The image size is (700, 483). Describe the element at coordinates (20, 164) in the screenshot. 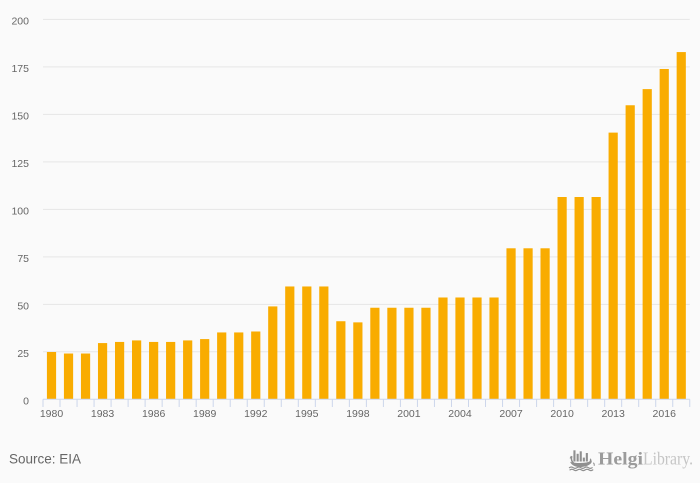

I see `svg-text: 125` at that location.